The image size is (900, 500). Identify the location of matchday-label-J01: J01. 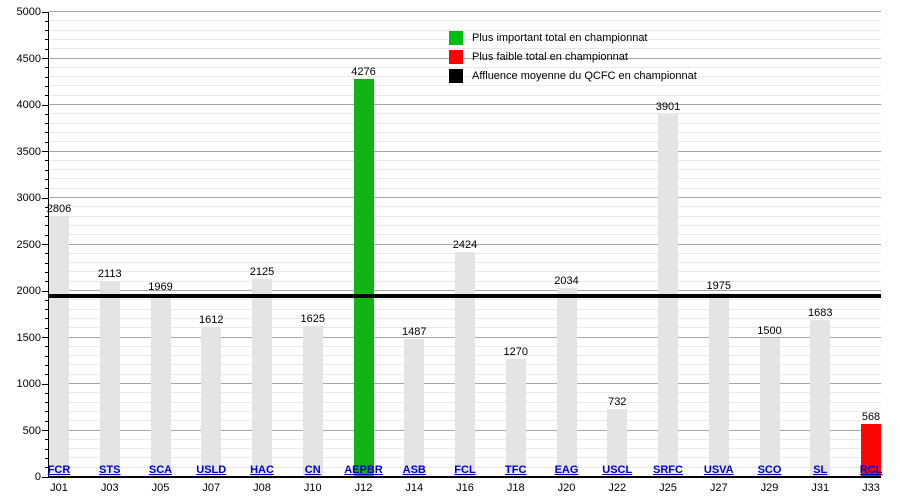
(59, 488).